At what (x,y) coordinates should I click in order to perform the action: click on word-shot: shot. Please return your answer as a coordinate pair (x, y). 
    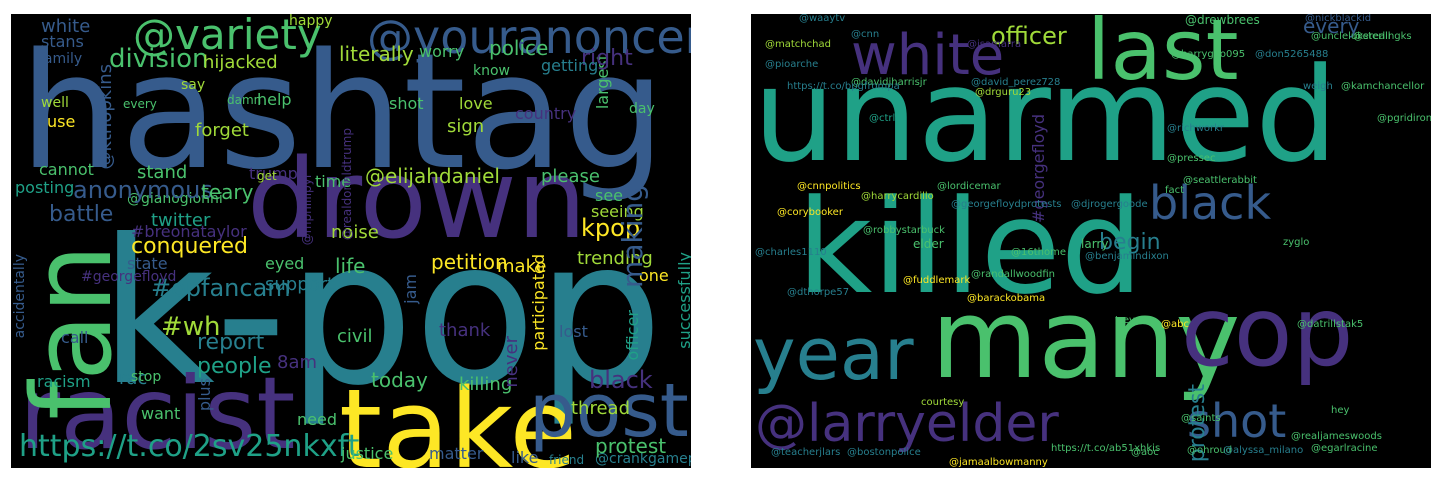
    Looking at the image, I should click on (406, 103).